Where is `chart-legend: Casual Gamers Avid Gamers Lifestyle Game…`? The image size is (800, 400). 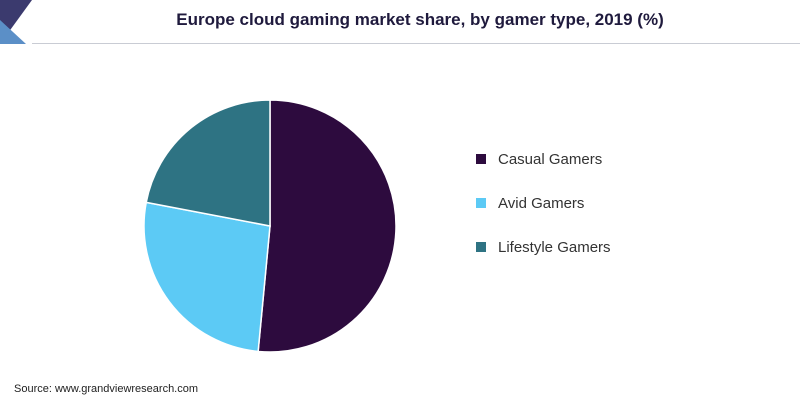 chart-legend: Casual Gamers Avid Gamers Lifestyle Game… is located at coordinates (543, 214).